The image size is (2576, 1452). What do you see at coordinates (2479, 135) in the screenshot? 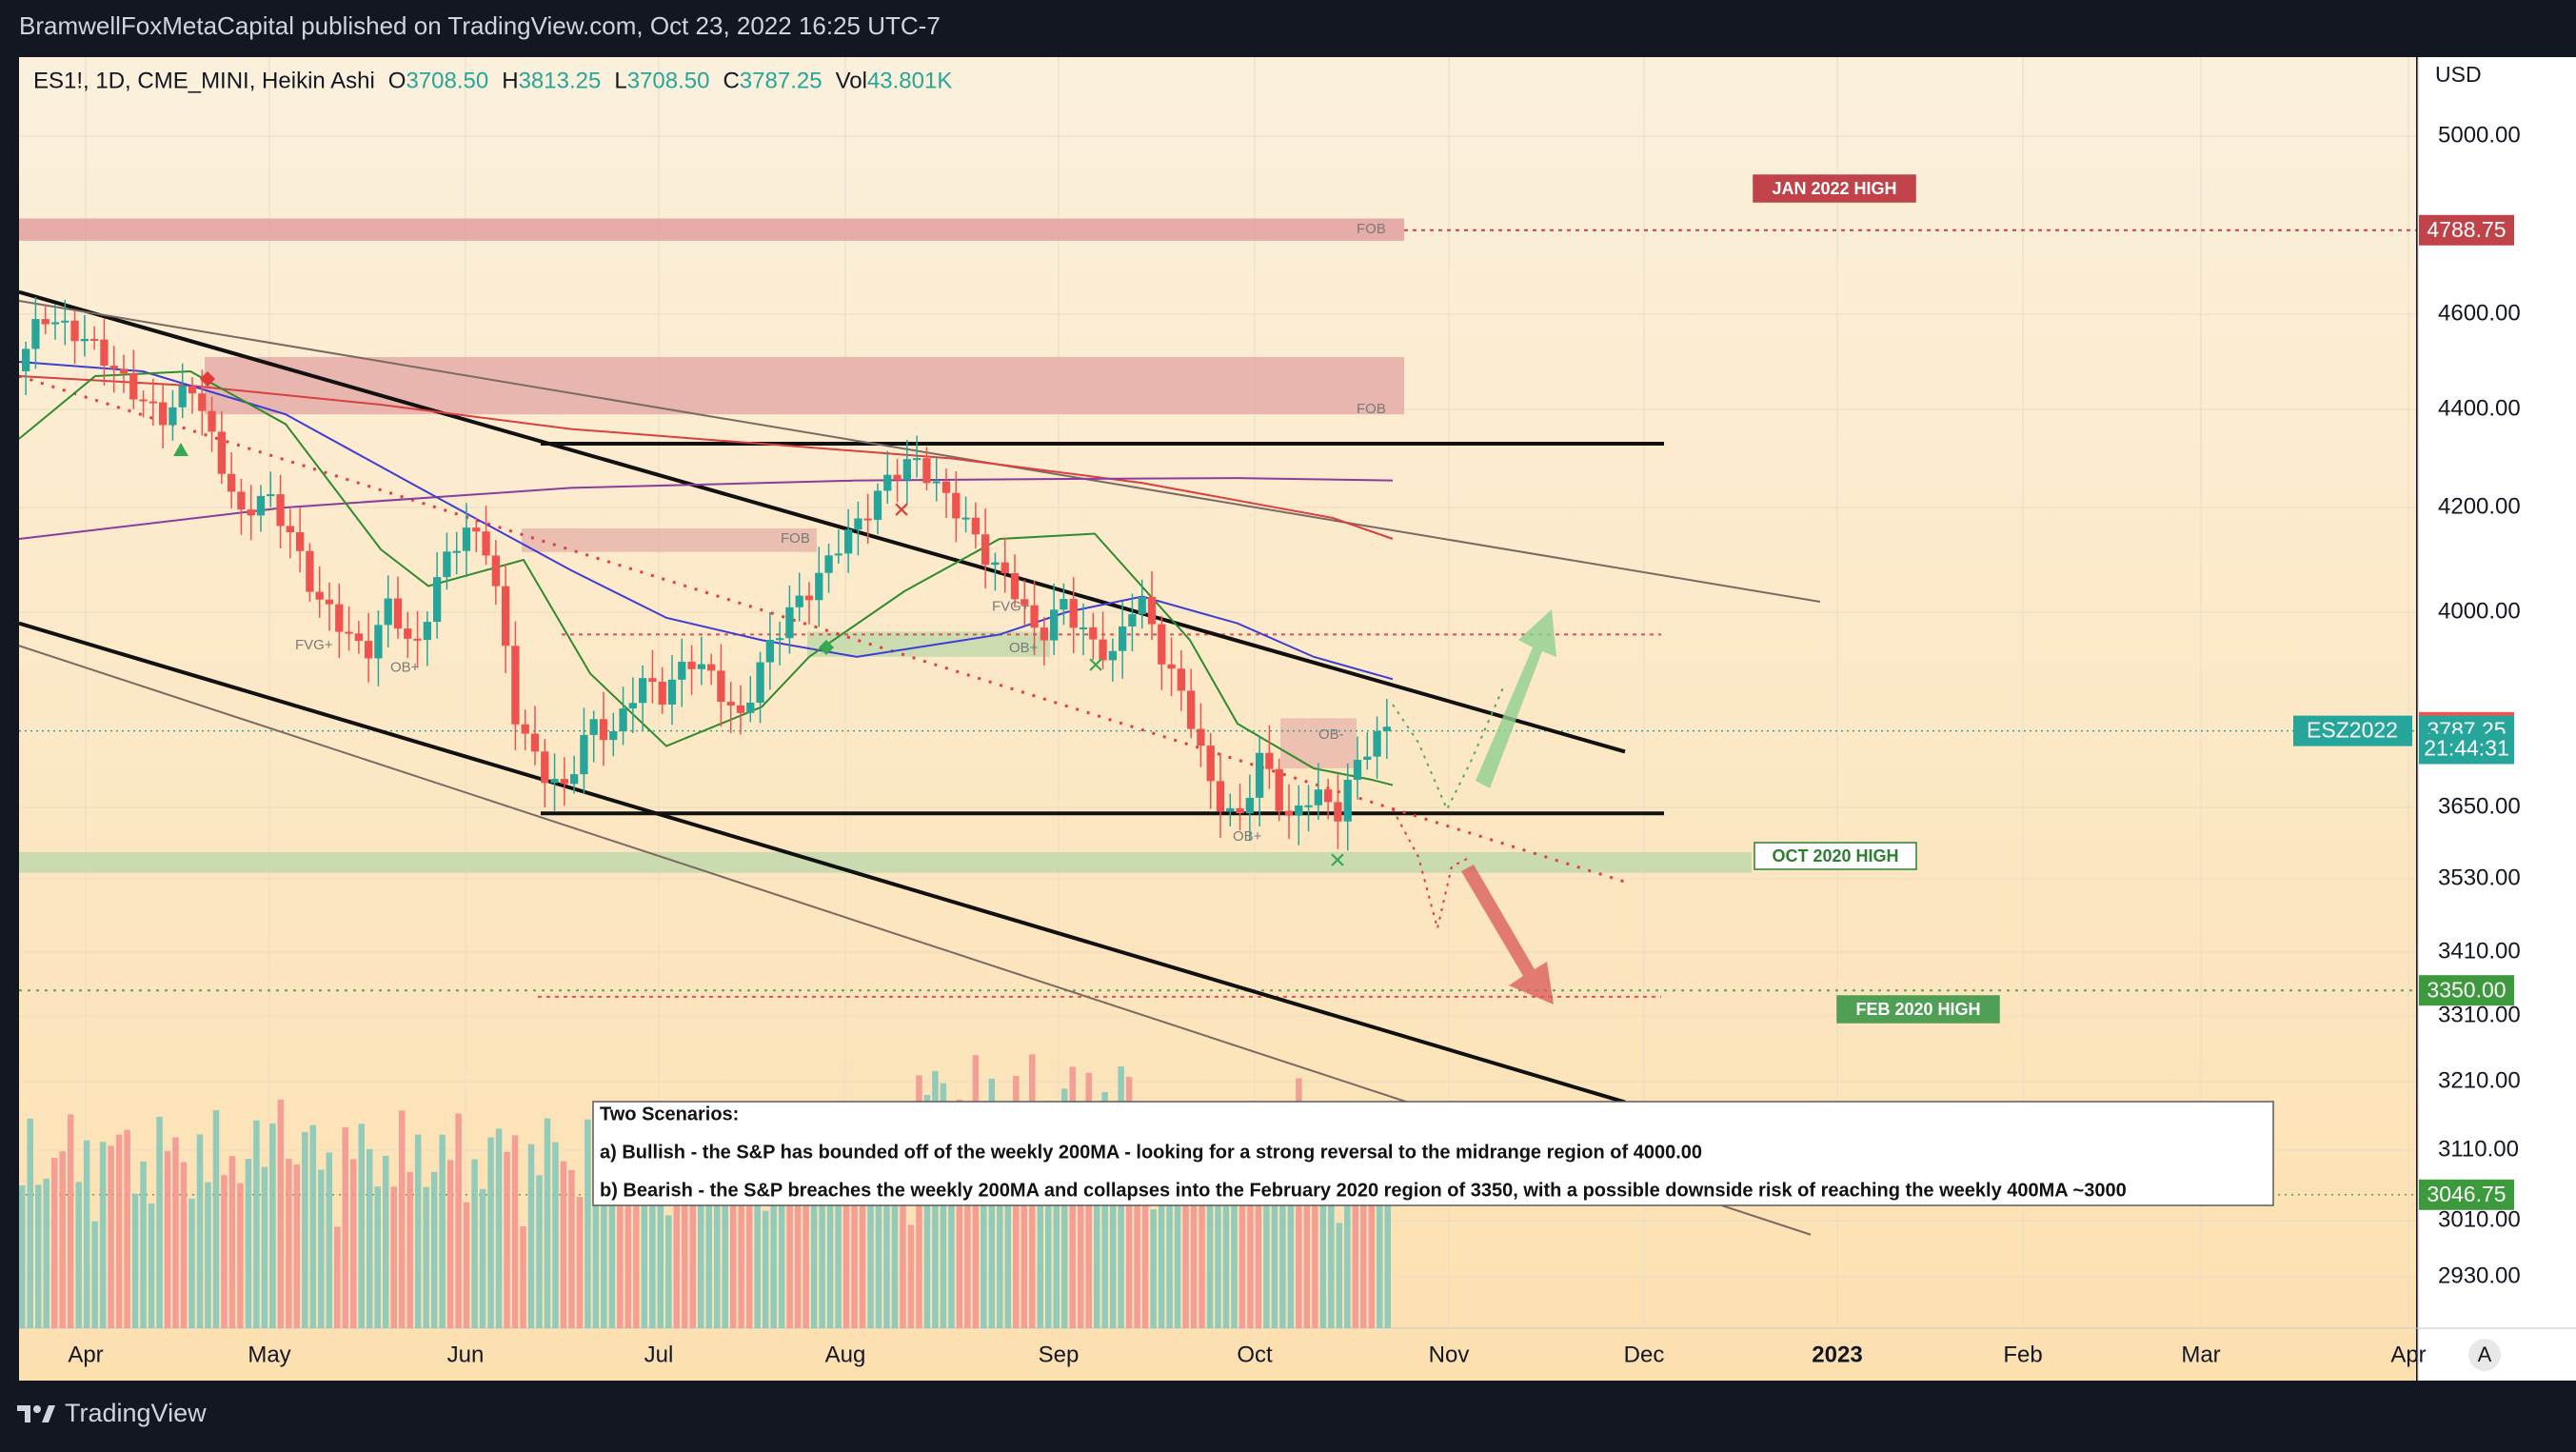
I see `price-tick-label: 5000.00` at bounding box center [2479, 135].